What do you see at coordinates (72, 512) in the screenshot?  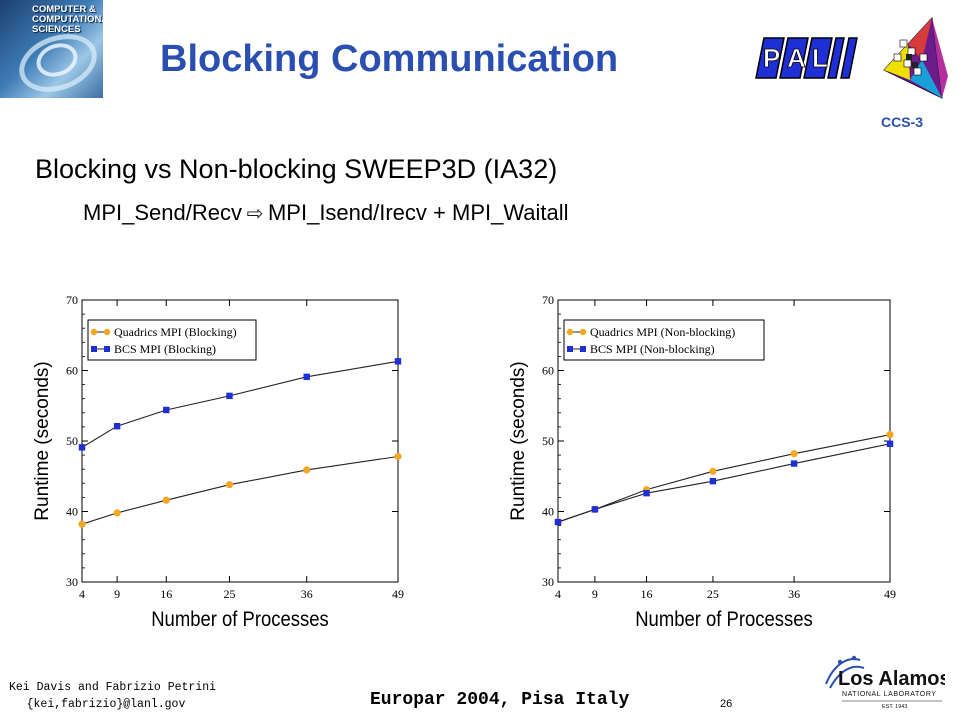 I see `chart-blocking-y-tick-label: 40` at bounding box center [72, 512].